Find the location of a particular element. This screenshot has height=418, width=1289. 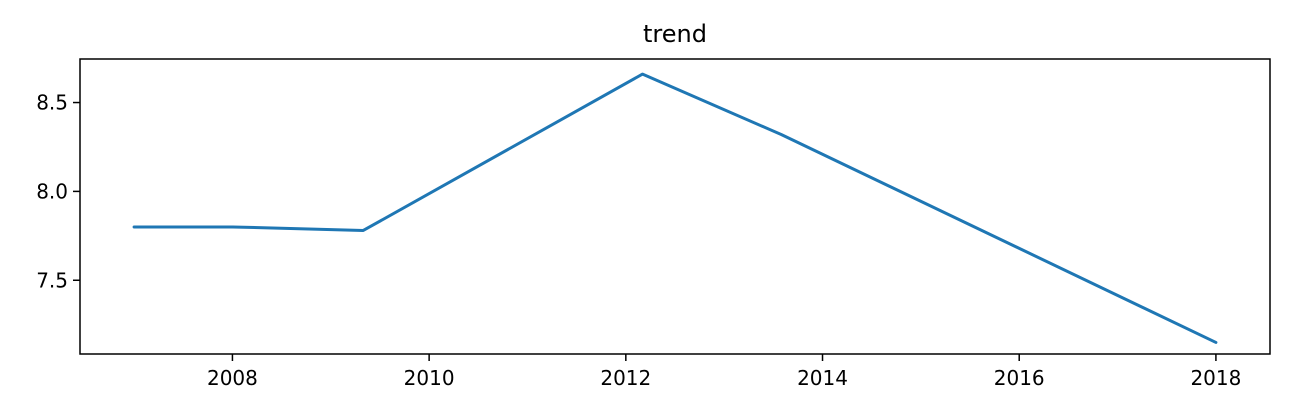

y-tick-label: 8.0 is located at coordinates (52, 191).